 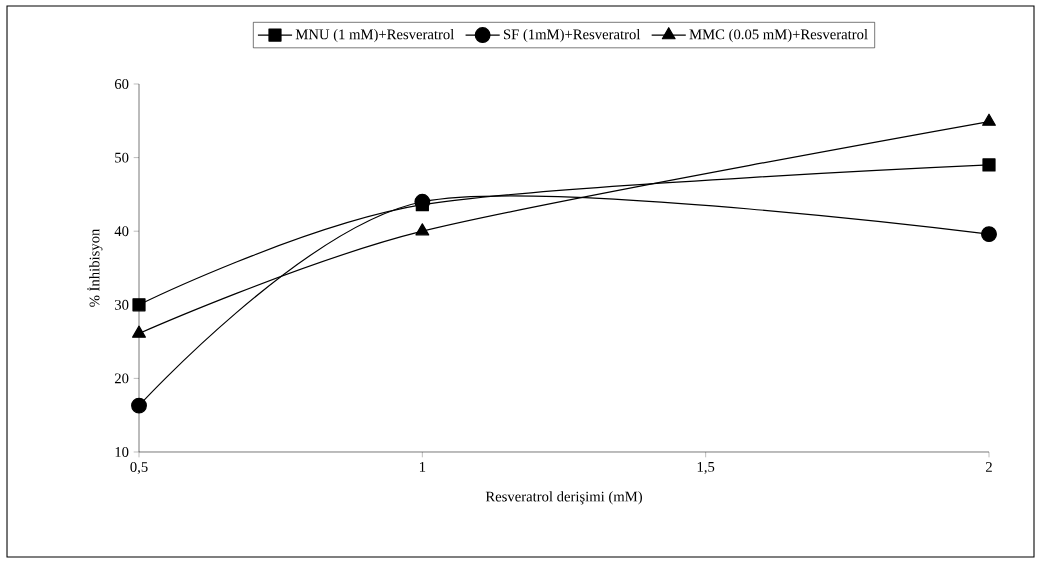 What do you see at coordinates (706, 468) in the screenshot?
I see `x-tick-label: 1,5` at bounding box center [706, 468].